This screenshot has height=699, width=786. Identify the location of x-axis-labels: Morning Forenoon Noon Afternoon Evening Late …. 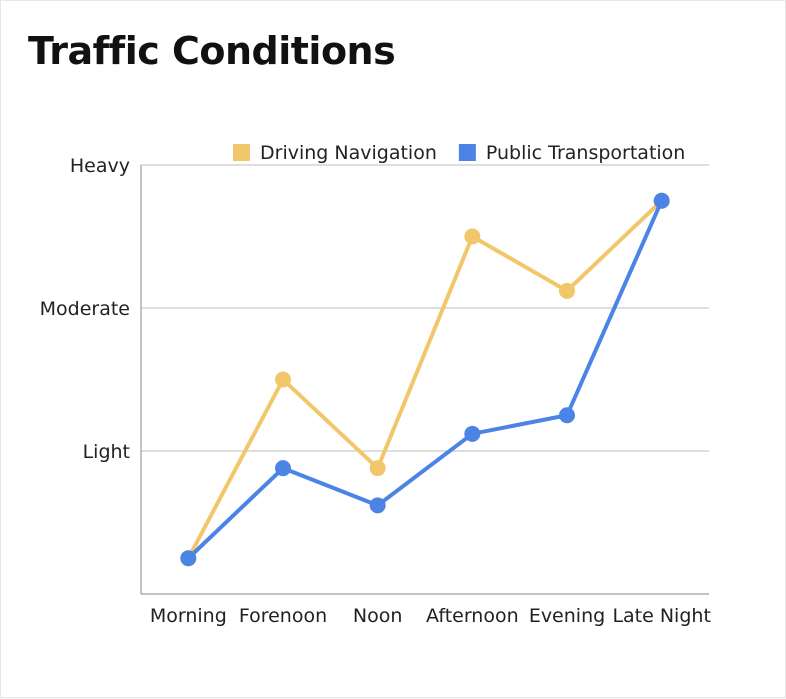
(430, 616).